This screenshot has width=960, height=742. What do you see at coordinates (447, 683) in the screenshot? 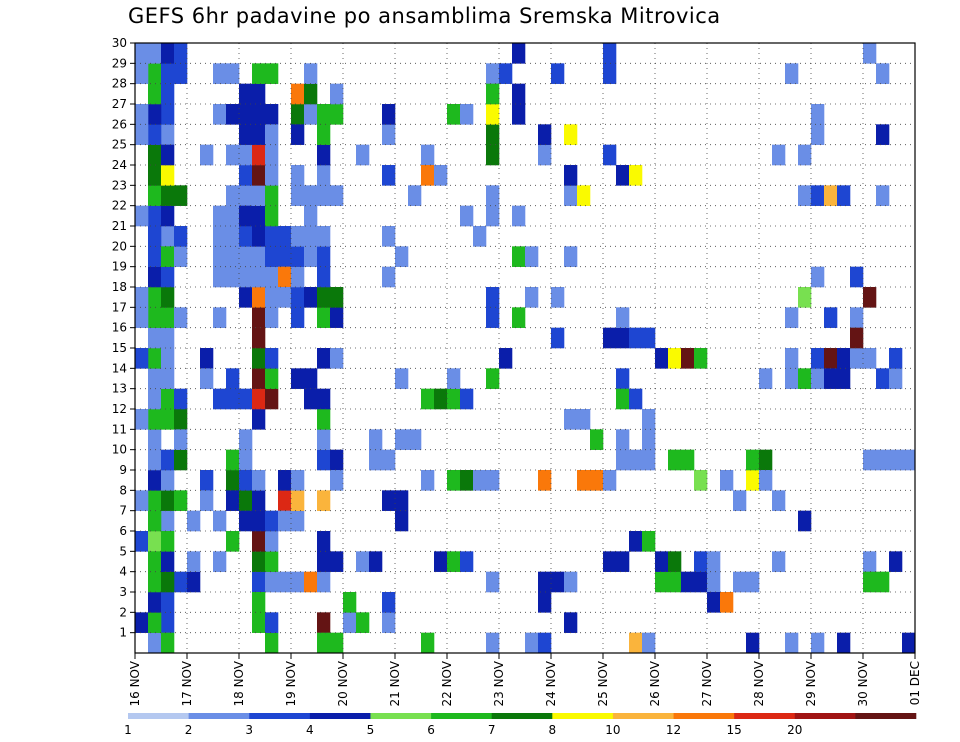
I see `x-tick-label: 22 NOV` at bounding box center [447, 683].